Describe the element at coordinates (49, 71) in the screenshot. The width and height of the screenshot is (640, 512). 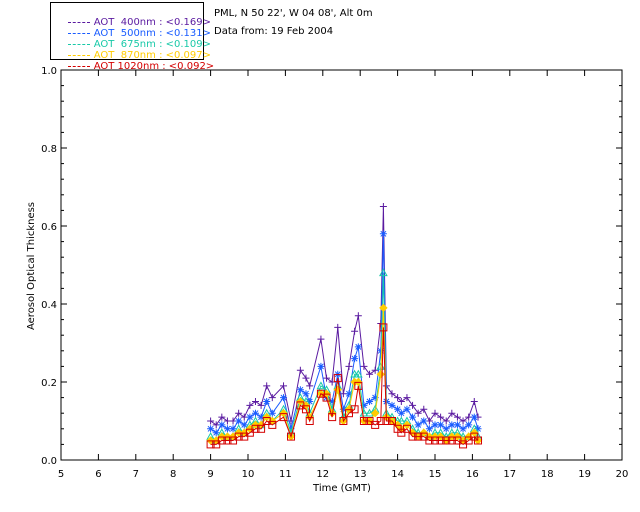
I see `y-tick-label: 1.0` at that location.